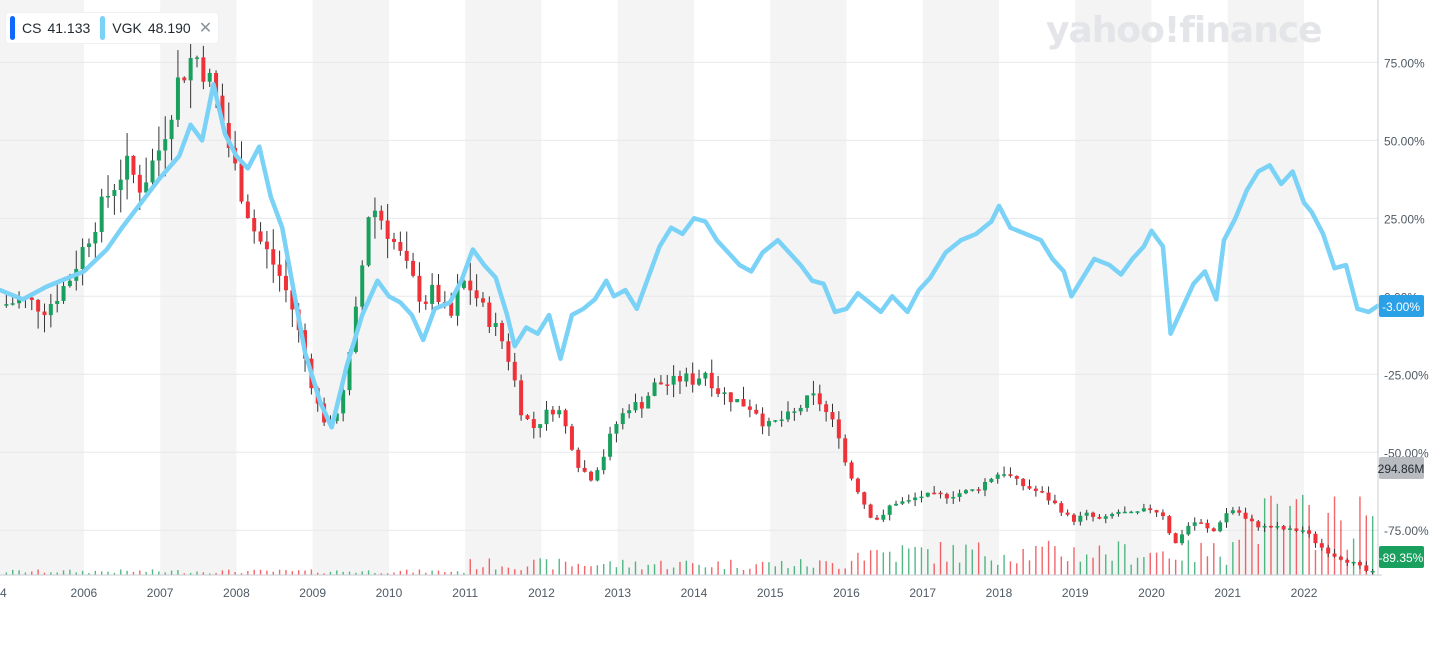 The height and width of the screenshot is (652, 1456). Describe the element at coordinates (157, 28) in the screenshot. I see `legend-item-vgk: VGK 48.190 ✕` at that location.